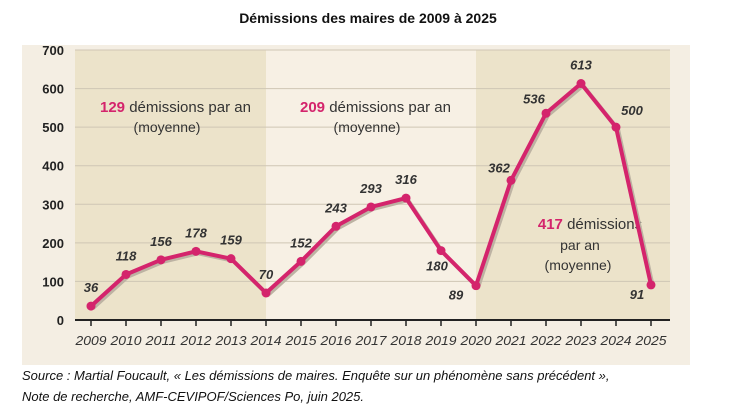 This screenshot has height=413, width=736. I want to click on period-annotation: 417 démissions, so click(590, 224).